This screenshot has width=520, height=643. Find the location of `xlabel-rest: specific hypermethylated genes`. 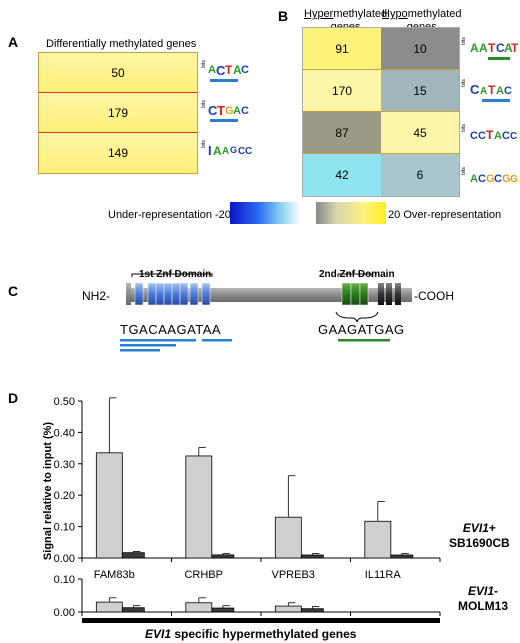

xlabel-rest: specific hypermethylated genes is located at coordinates (264, 634).